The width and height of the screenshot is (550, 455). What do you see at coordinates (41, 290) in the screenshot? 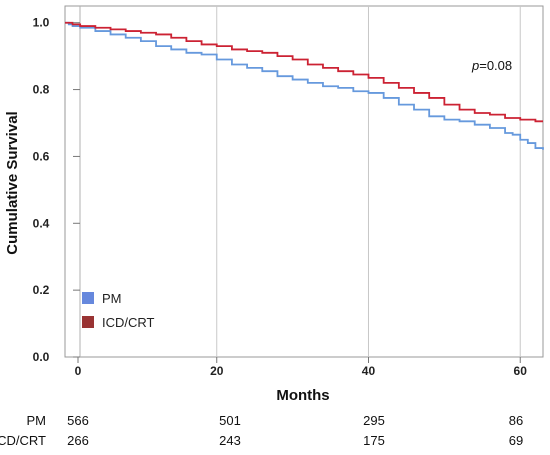
I see `y-tick-label: 0.2` at bounding box center [41, 290].